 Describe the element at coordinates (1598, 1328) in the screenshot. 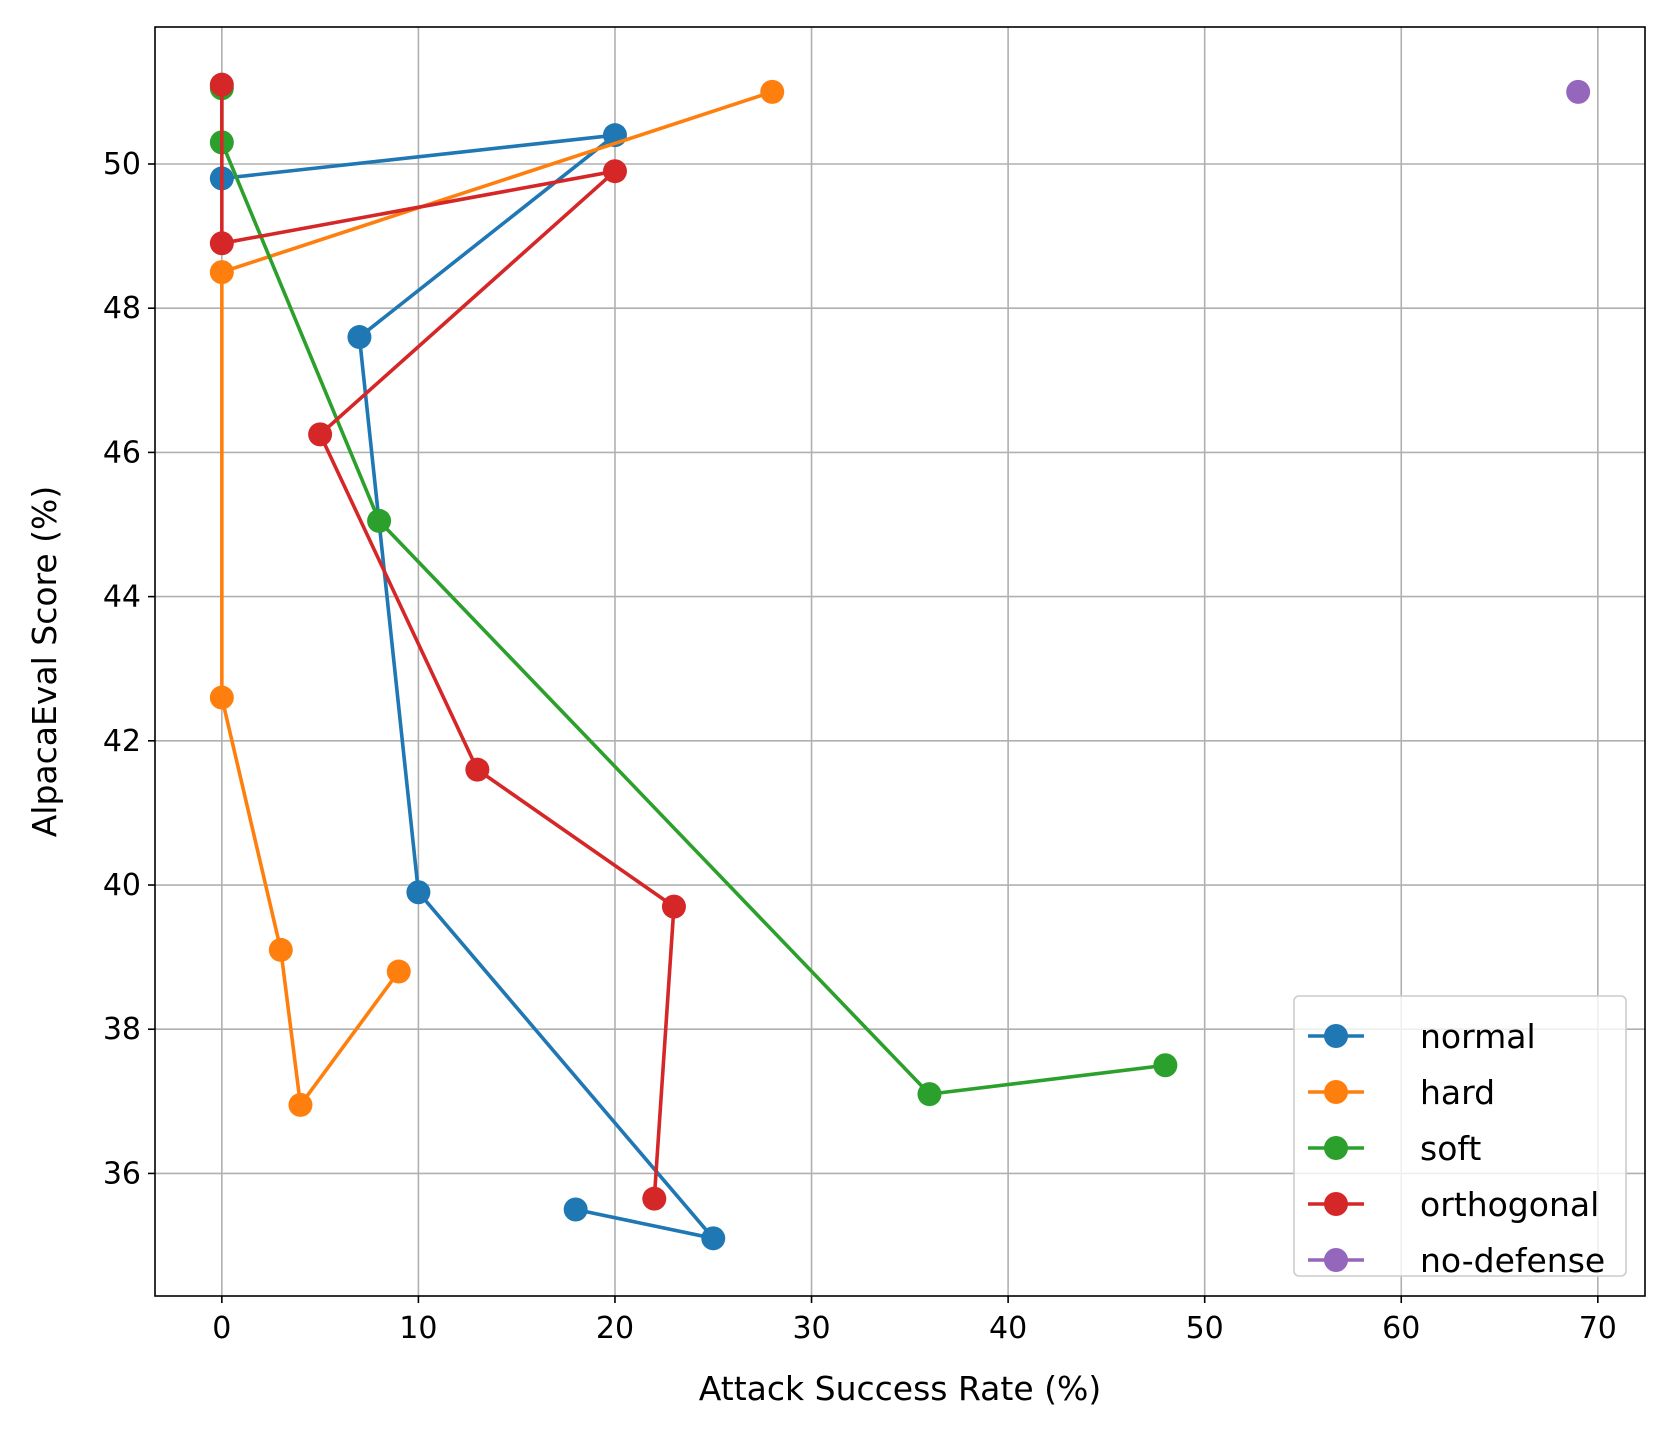

I see `x-tick-label: 70` at that location.